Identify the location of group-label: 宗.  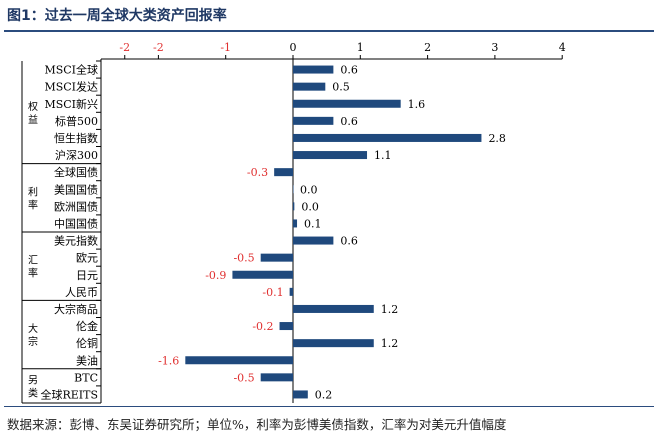
(33, 341).